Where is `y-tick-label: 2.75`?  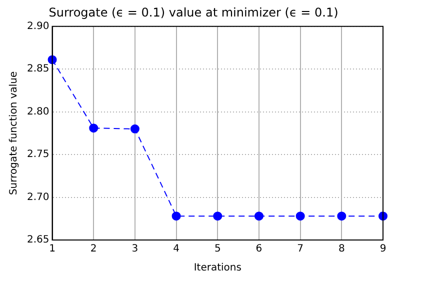
y-tick-label: 2.75 is located at coordinates (38, 154).